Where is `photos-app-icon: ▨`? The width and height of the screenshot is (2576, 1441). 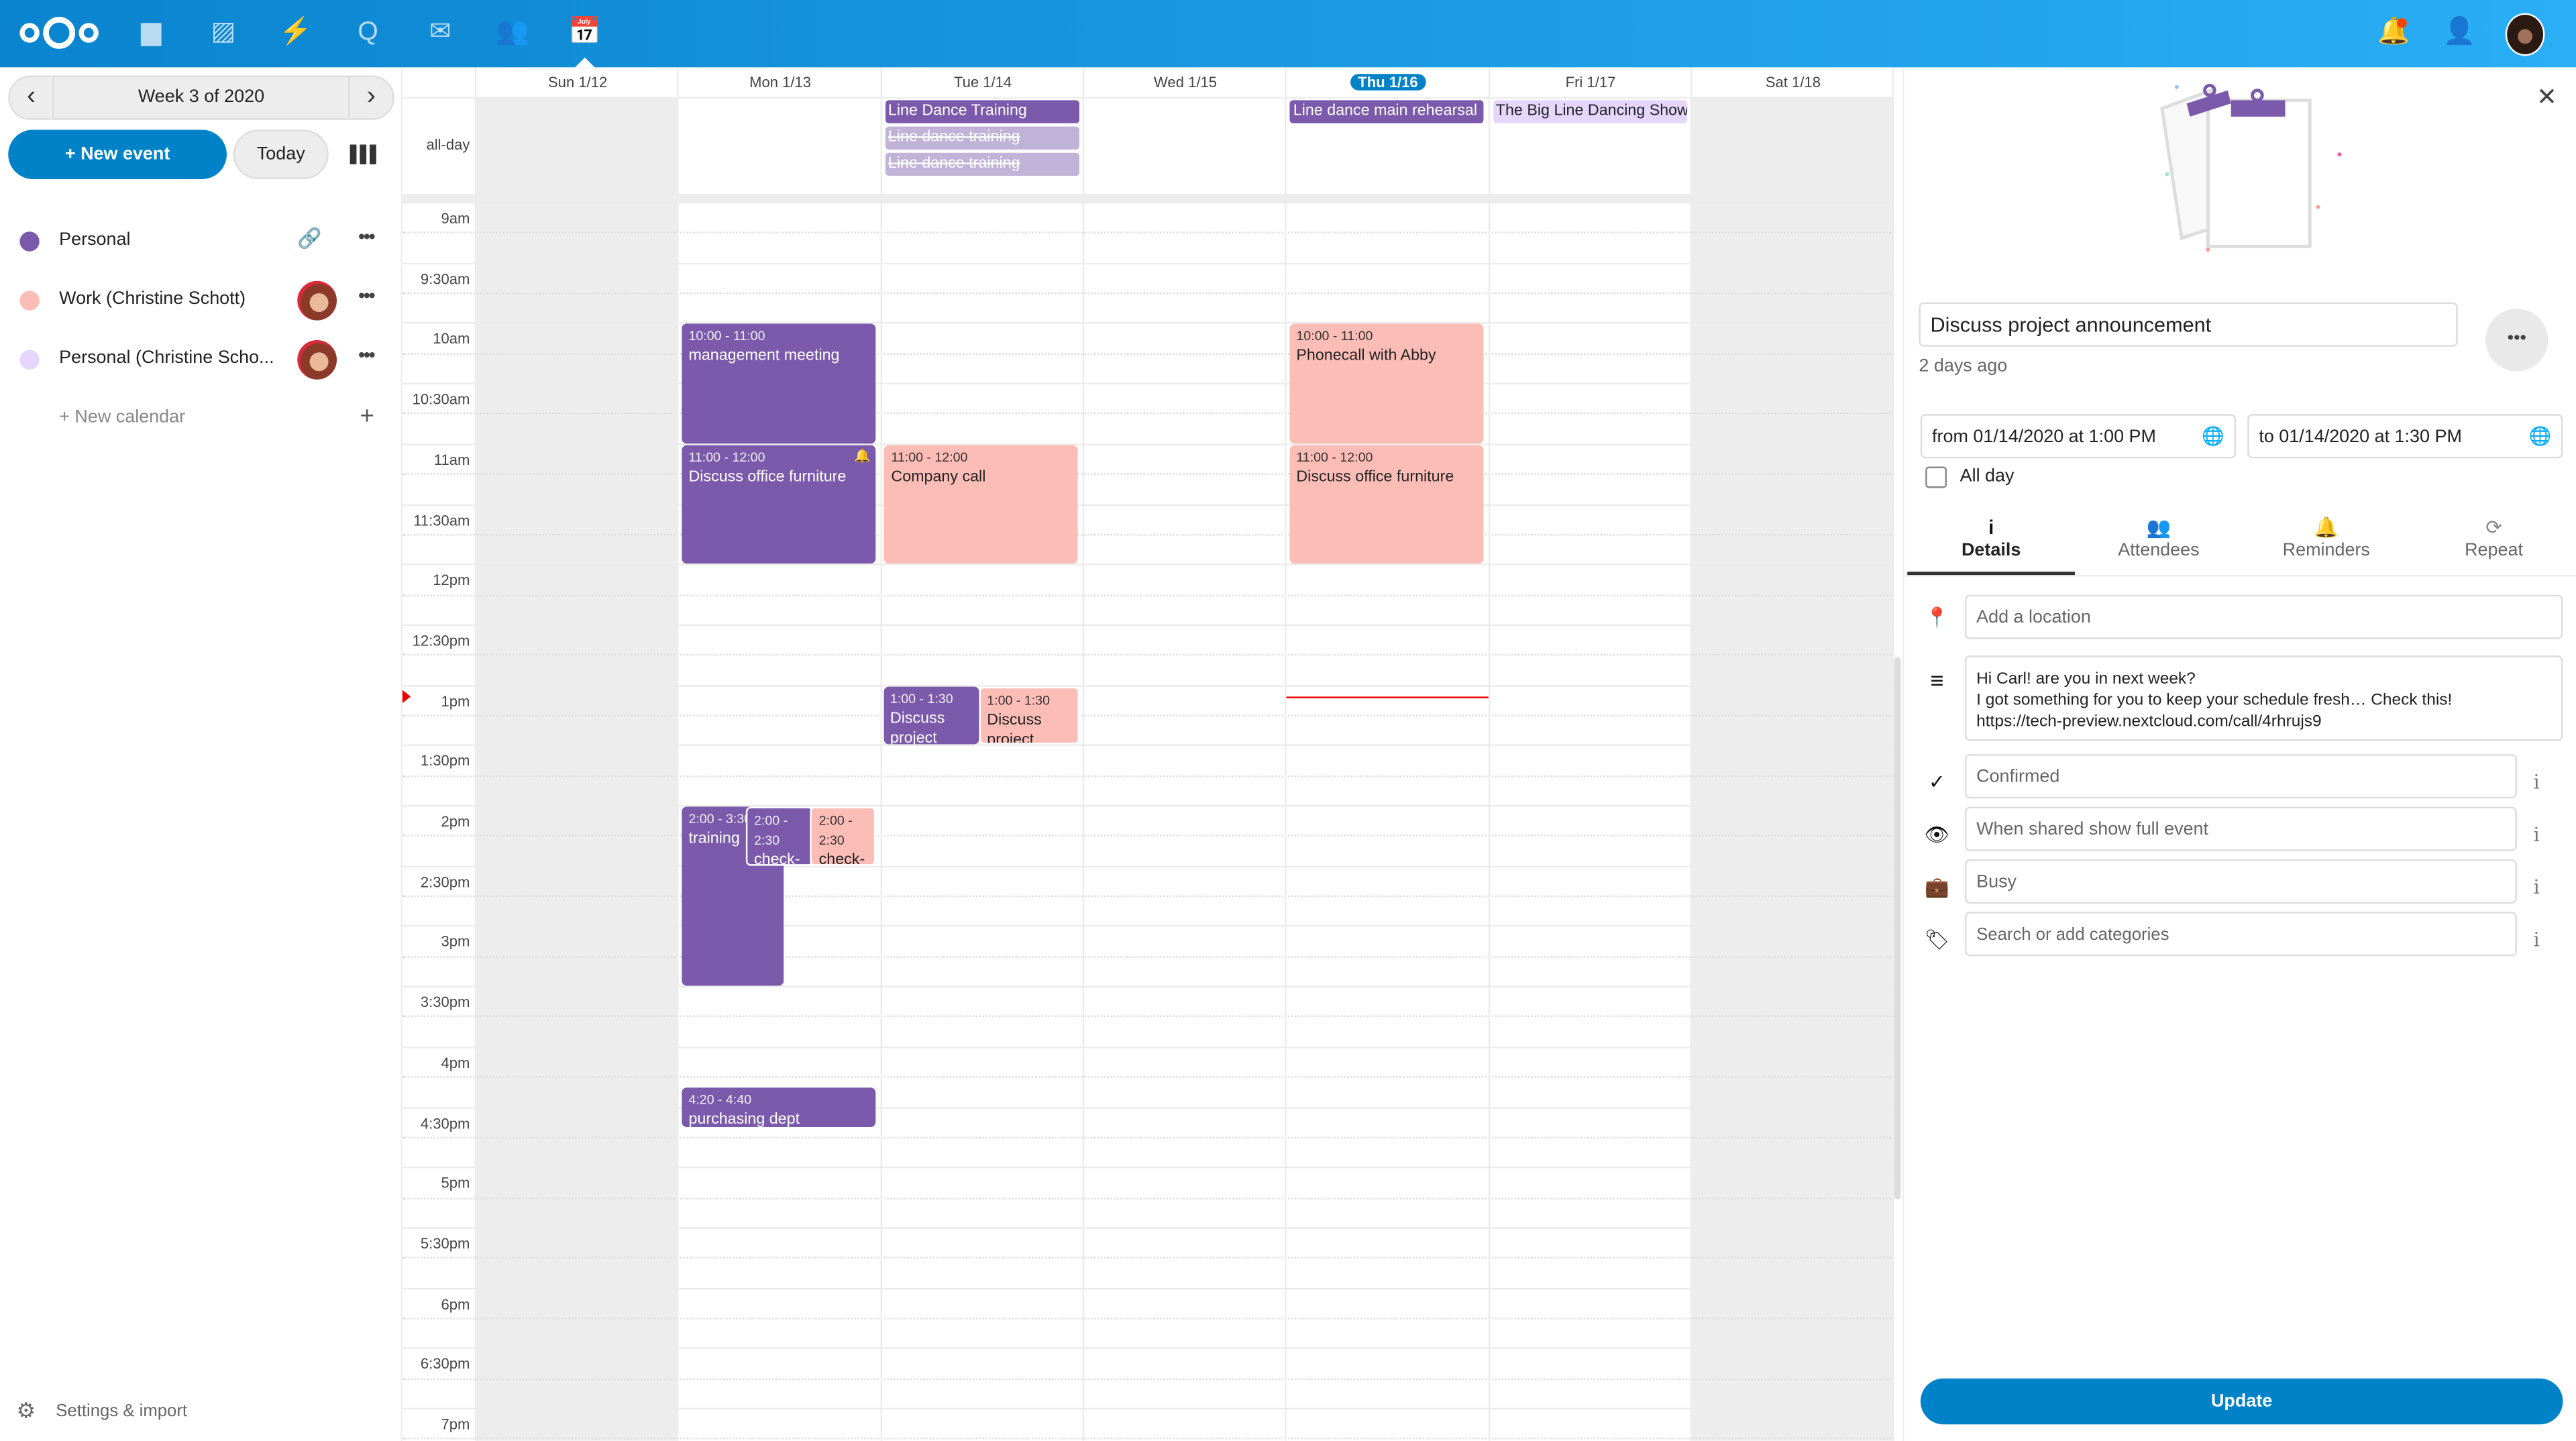 photos-app-icon: ▨ is located at coordinates (223, 31).